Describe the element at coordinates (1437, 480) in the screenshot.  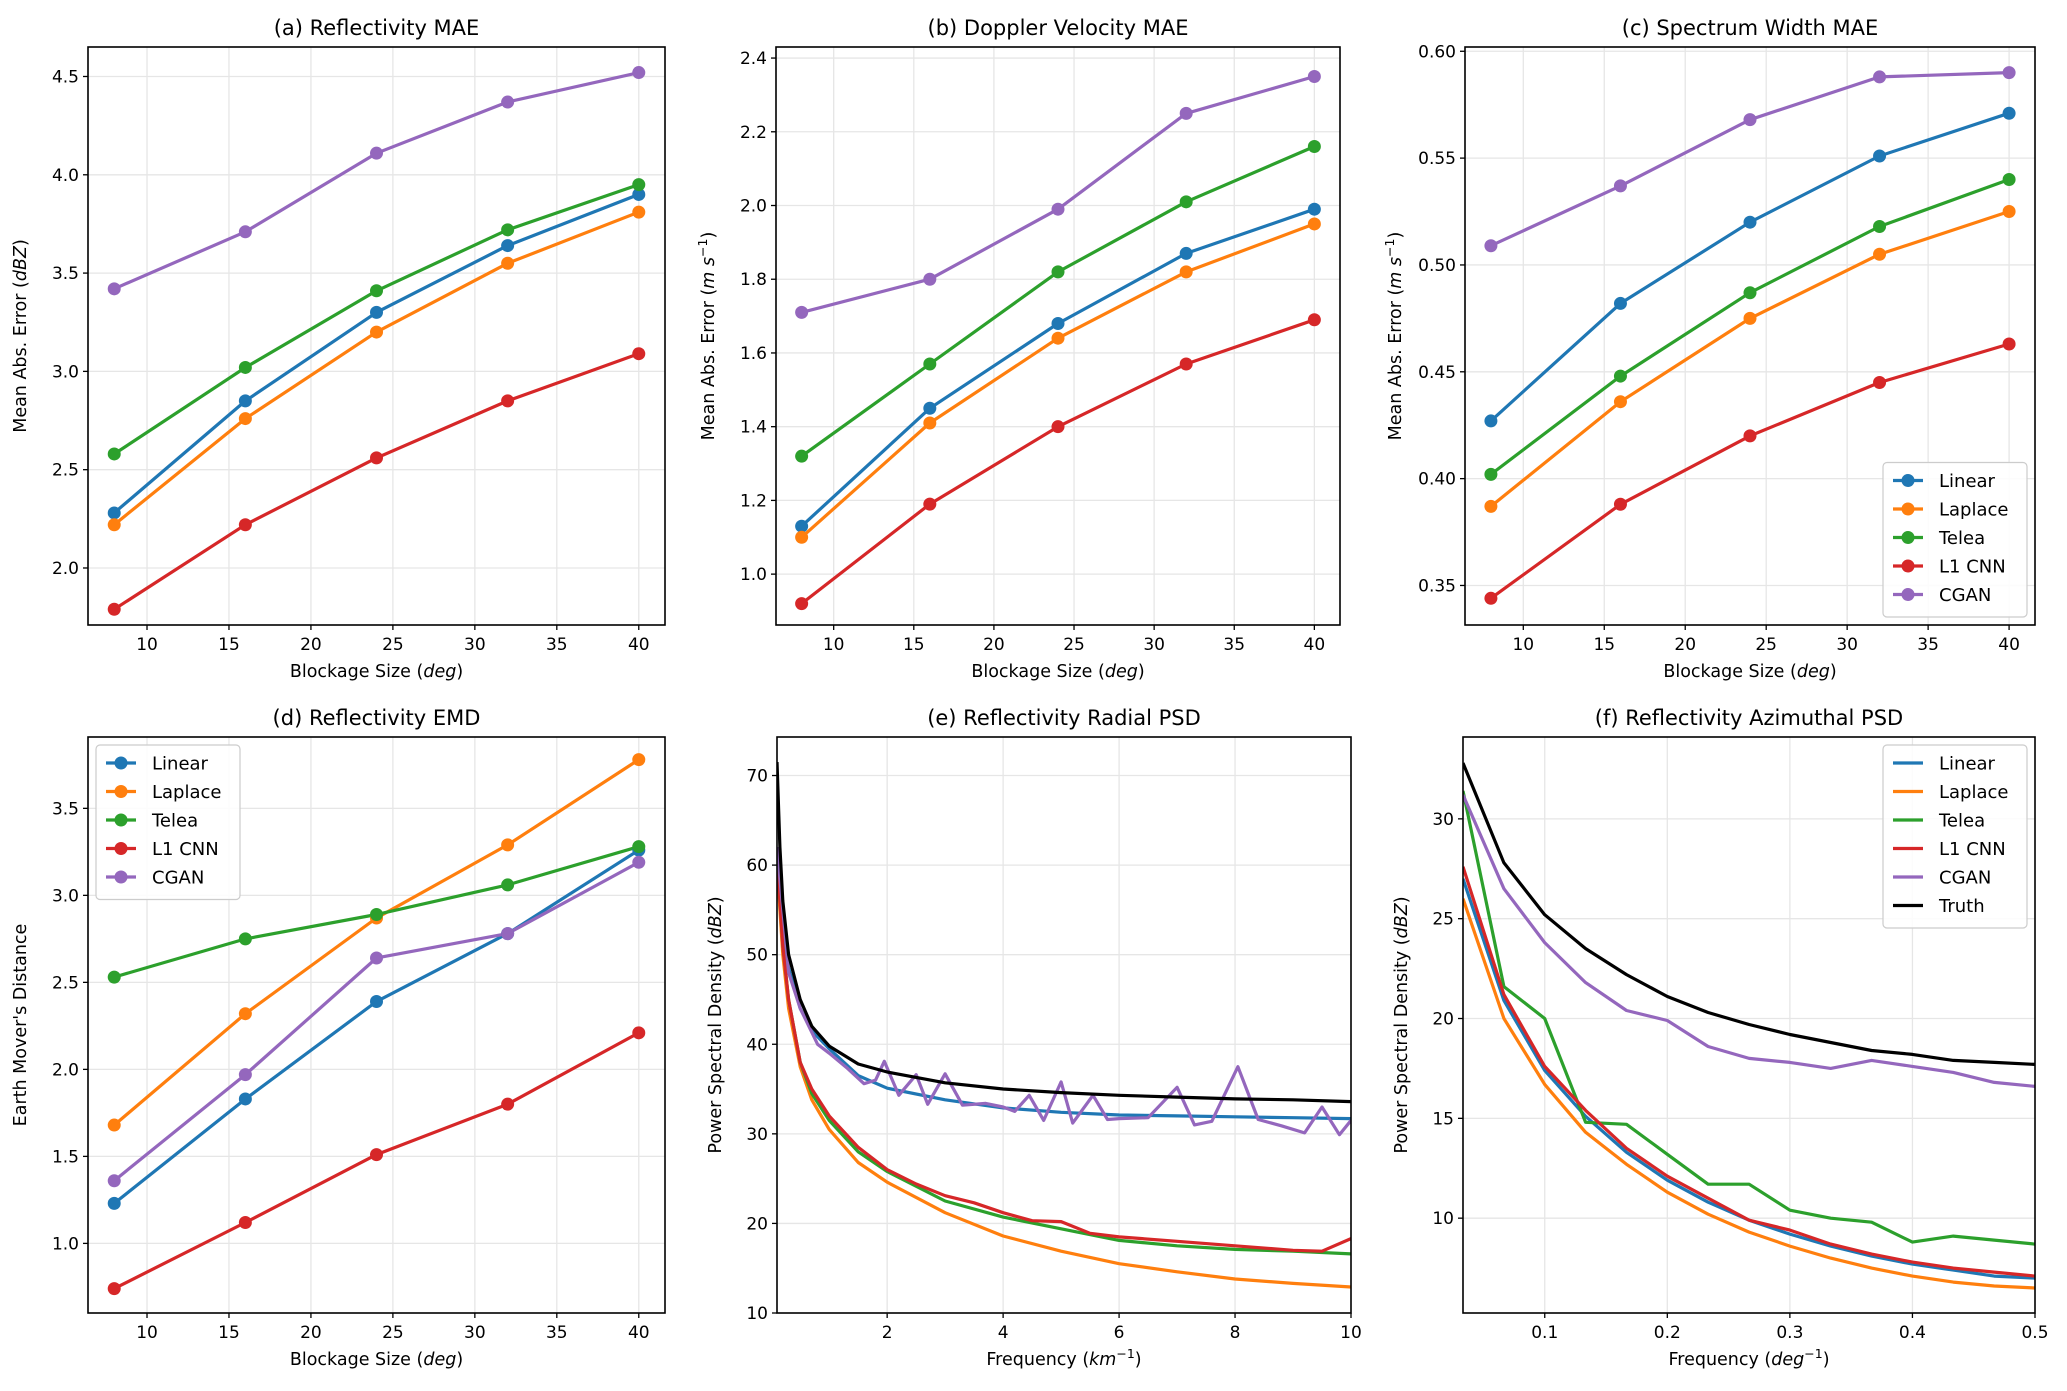
I see `y-tick-label: 0.40` at that location.